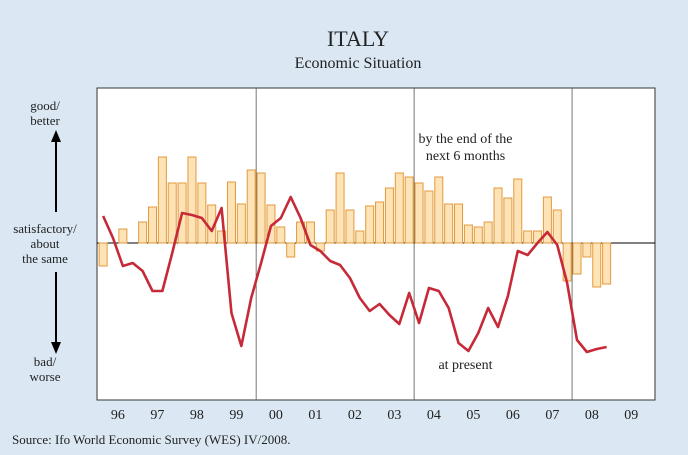 Image resolution: width=688 pixels, height=455 pixels. I want to click on y-tick-label: satisfactory/ about the same, so click(45, 243).